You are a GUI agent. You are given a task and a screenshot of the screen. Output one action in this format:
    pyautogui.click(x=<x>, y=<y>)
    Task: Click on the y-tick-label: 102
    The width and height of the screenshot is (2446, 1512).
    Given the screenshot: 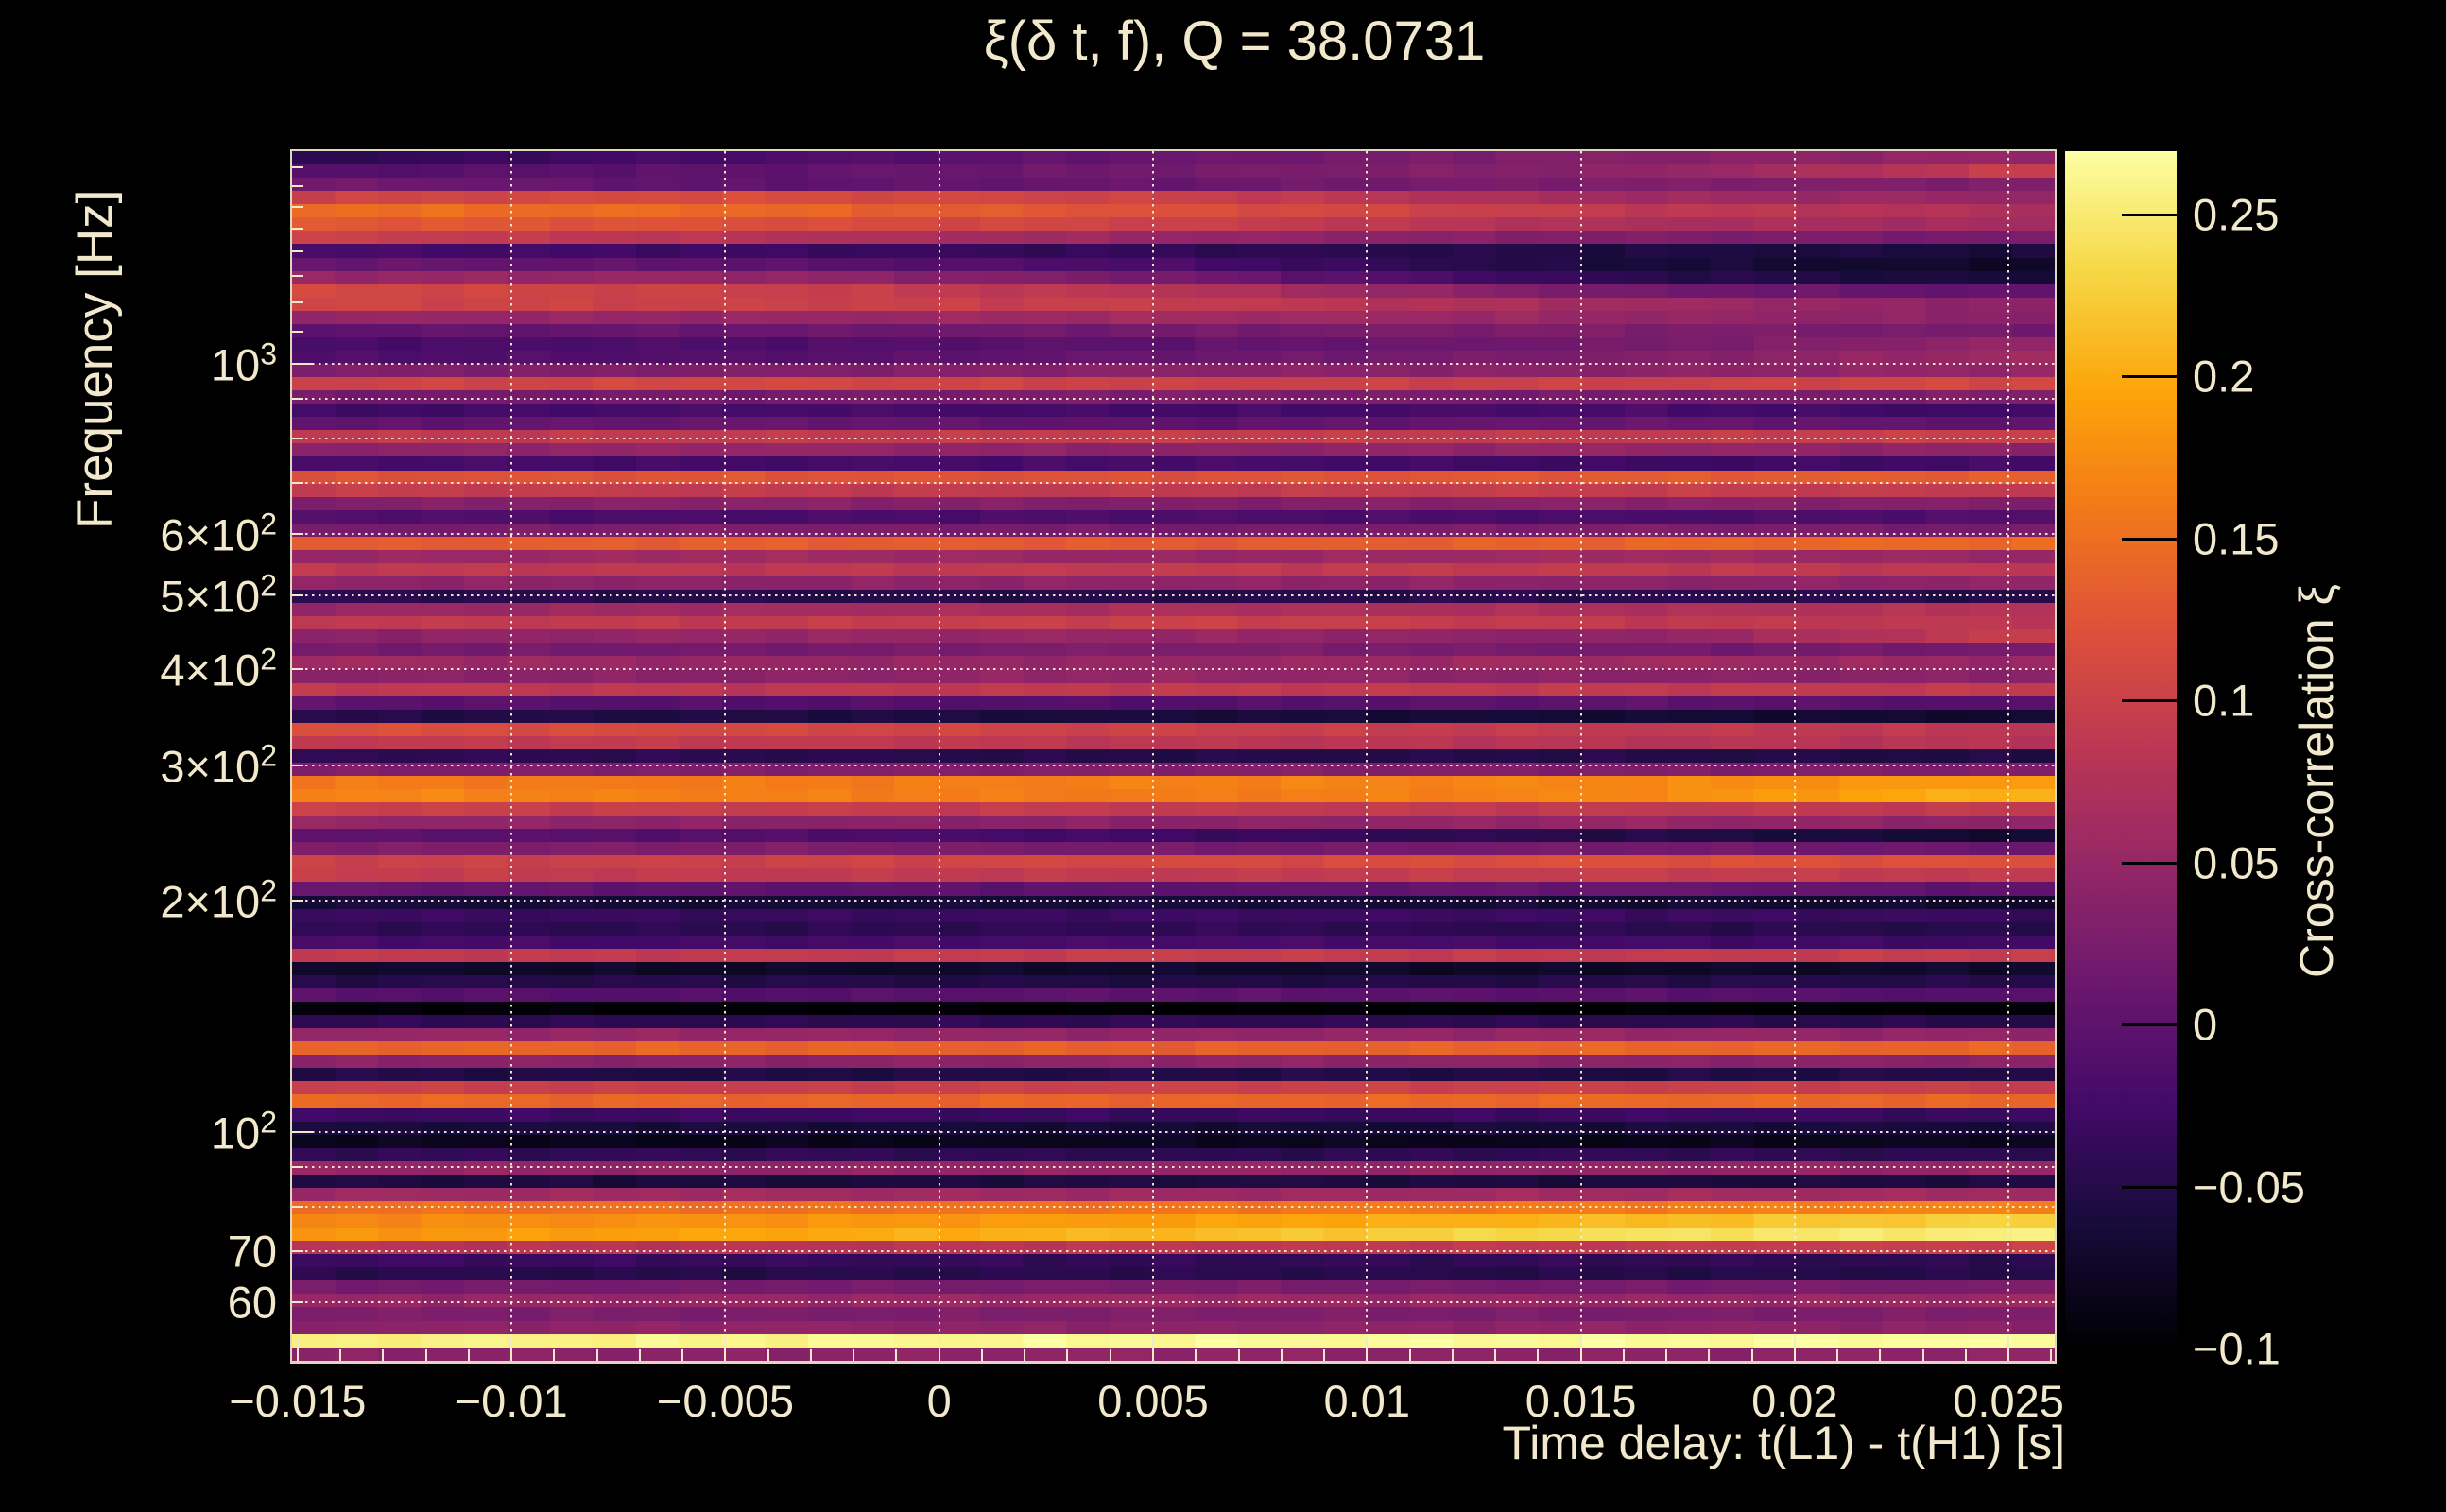 What is the action you would take?
    pyautogui.click(x=243, y=1132)
    